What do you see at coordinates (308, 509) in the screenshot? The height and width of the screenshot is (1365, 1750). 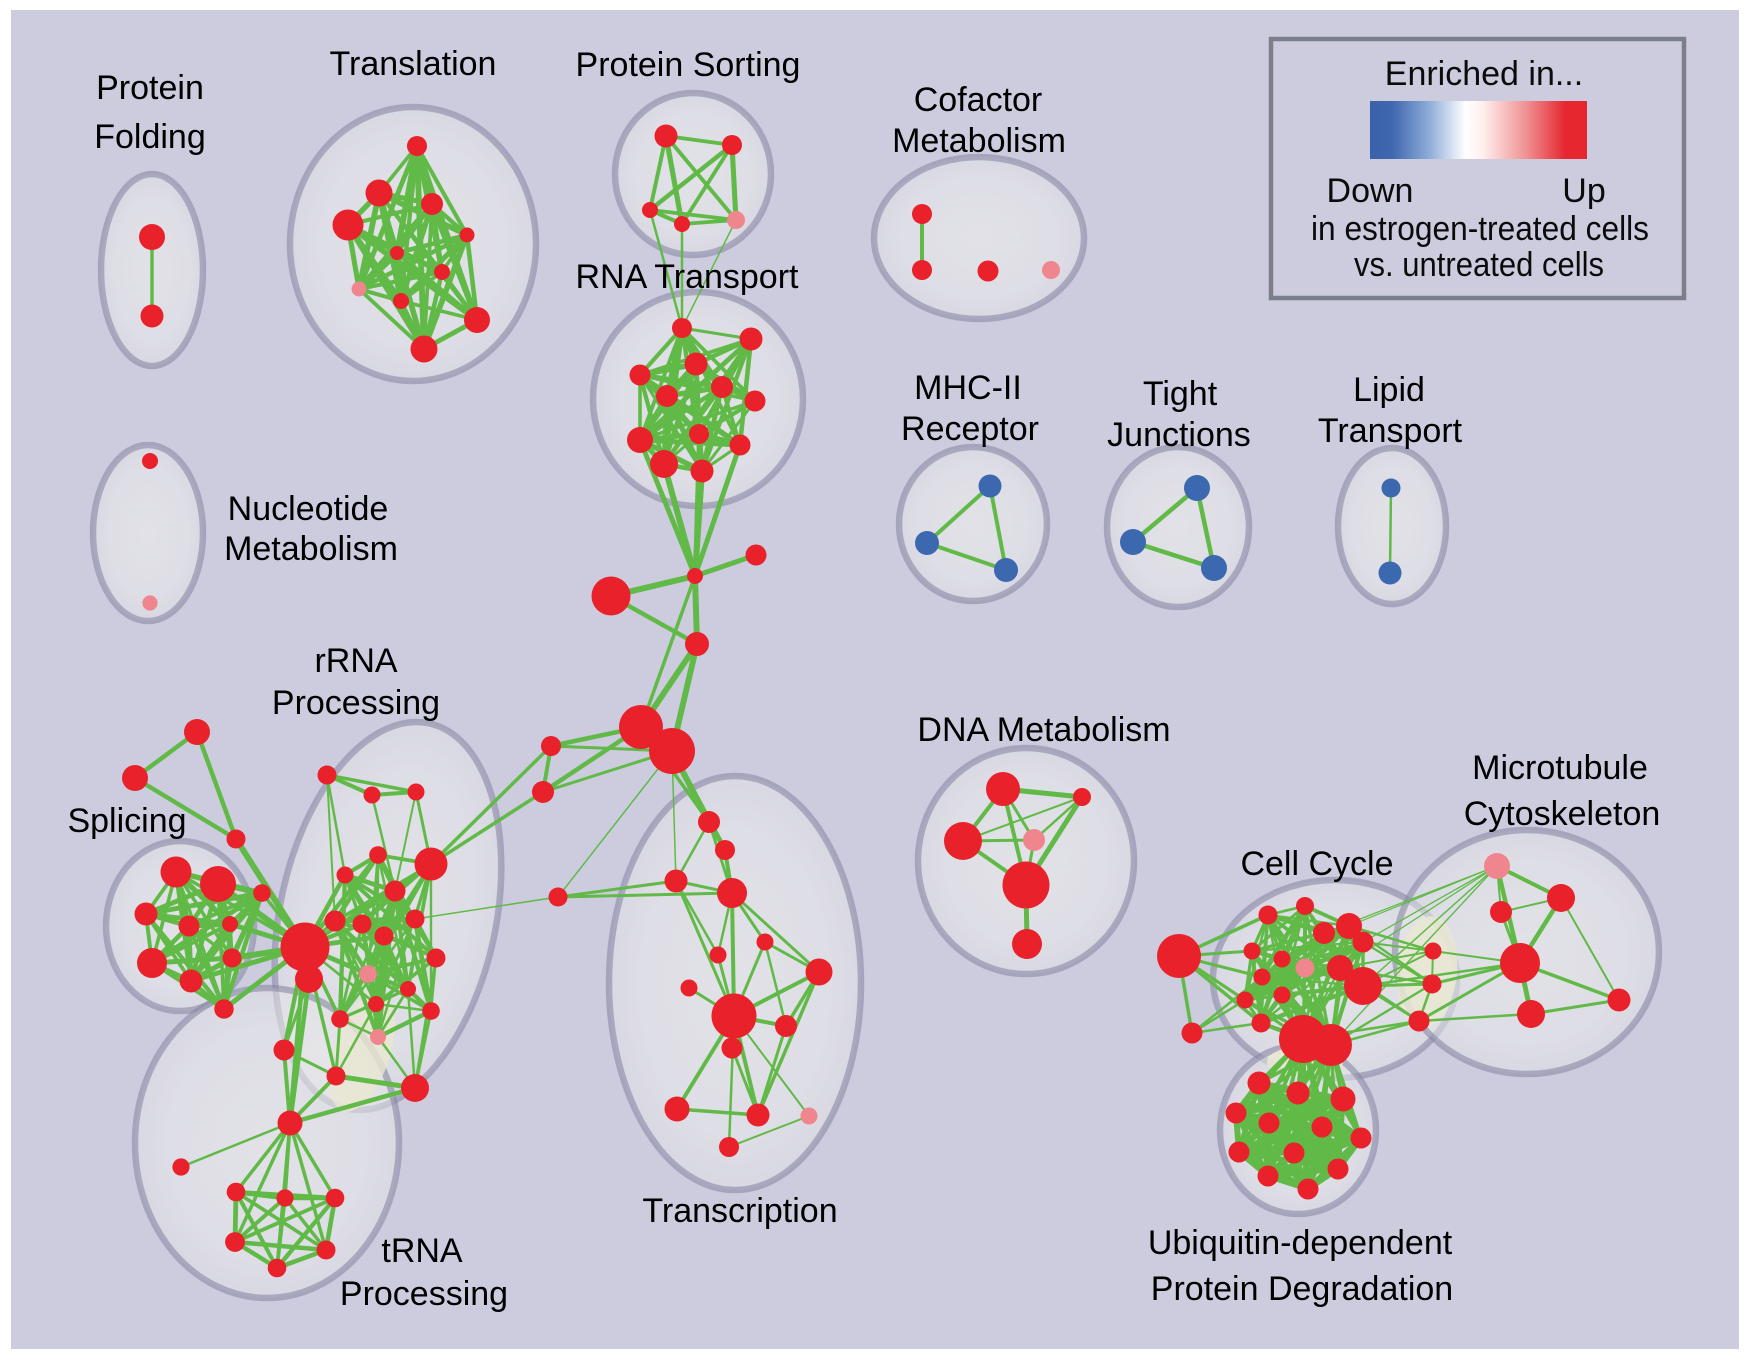 I see `svg-text: Nucleotide` at bounding box center [308, 509].